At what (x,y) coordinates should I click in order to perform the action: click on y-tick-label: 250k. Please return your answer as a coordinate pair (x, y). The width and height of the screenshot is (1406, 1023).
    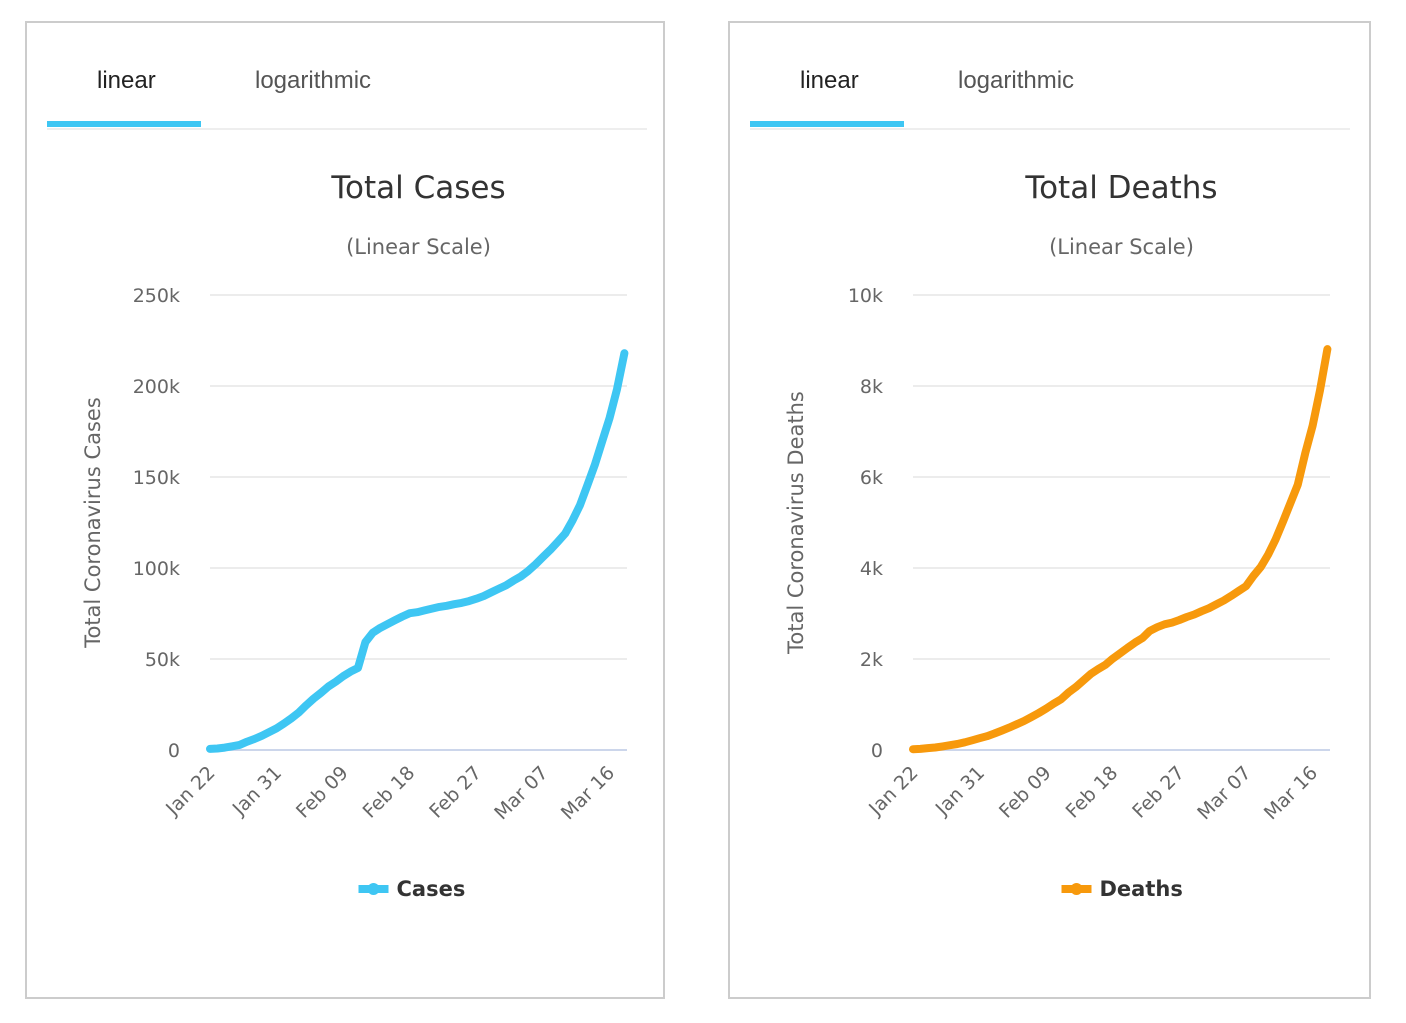
    Looking at the image, I should click on (156, 296).